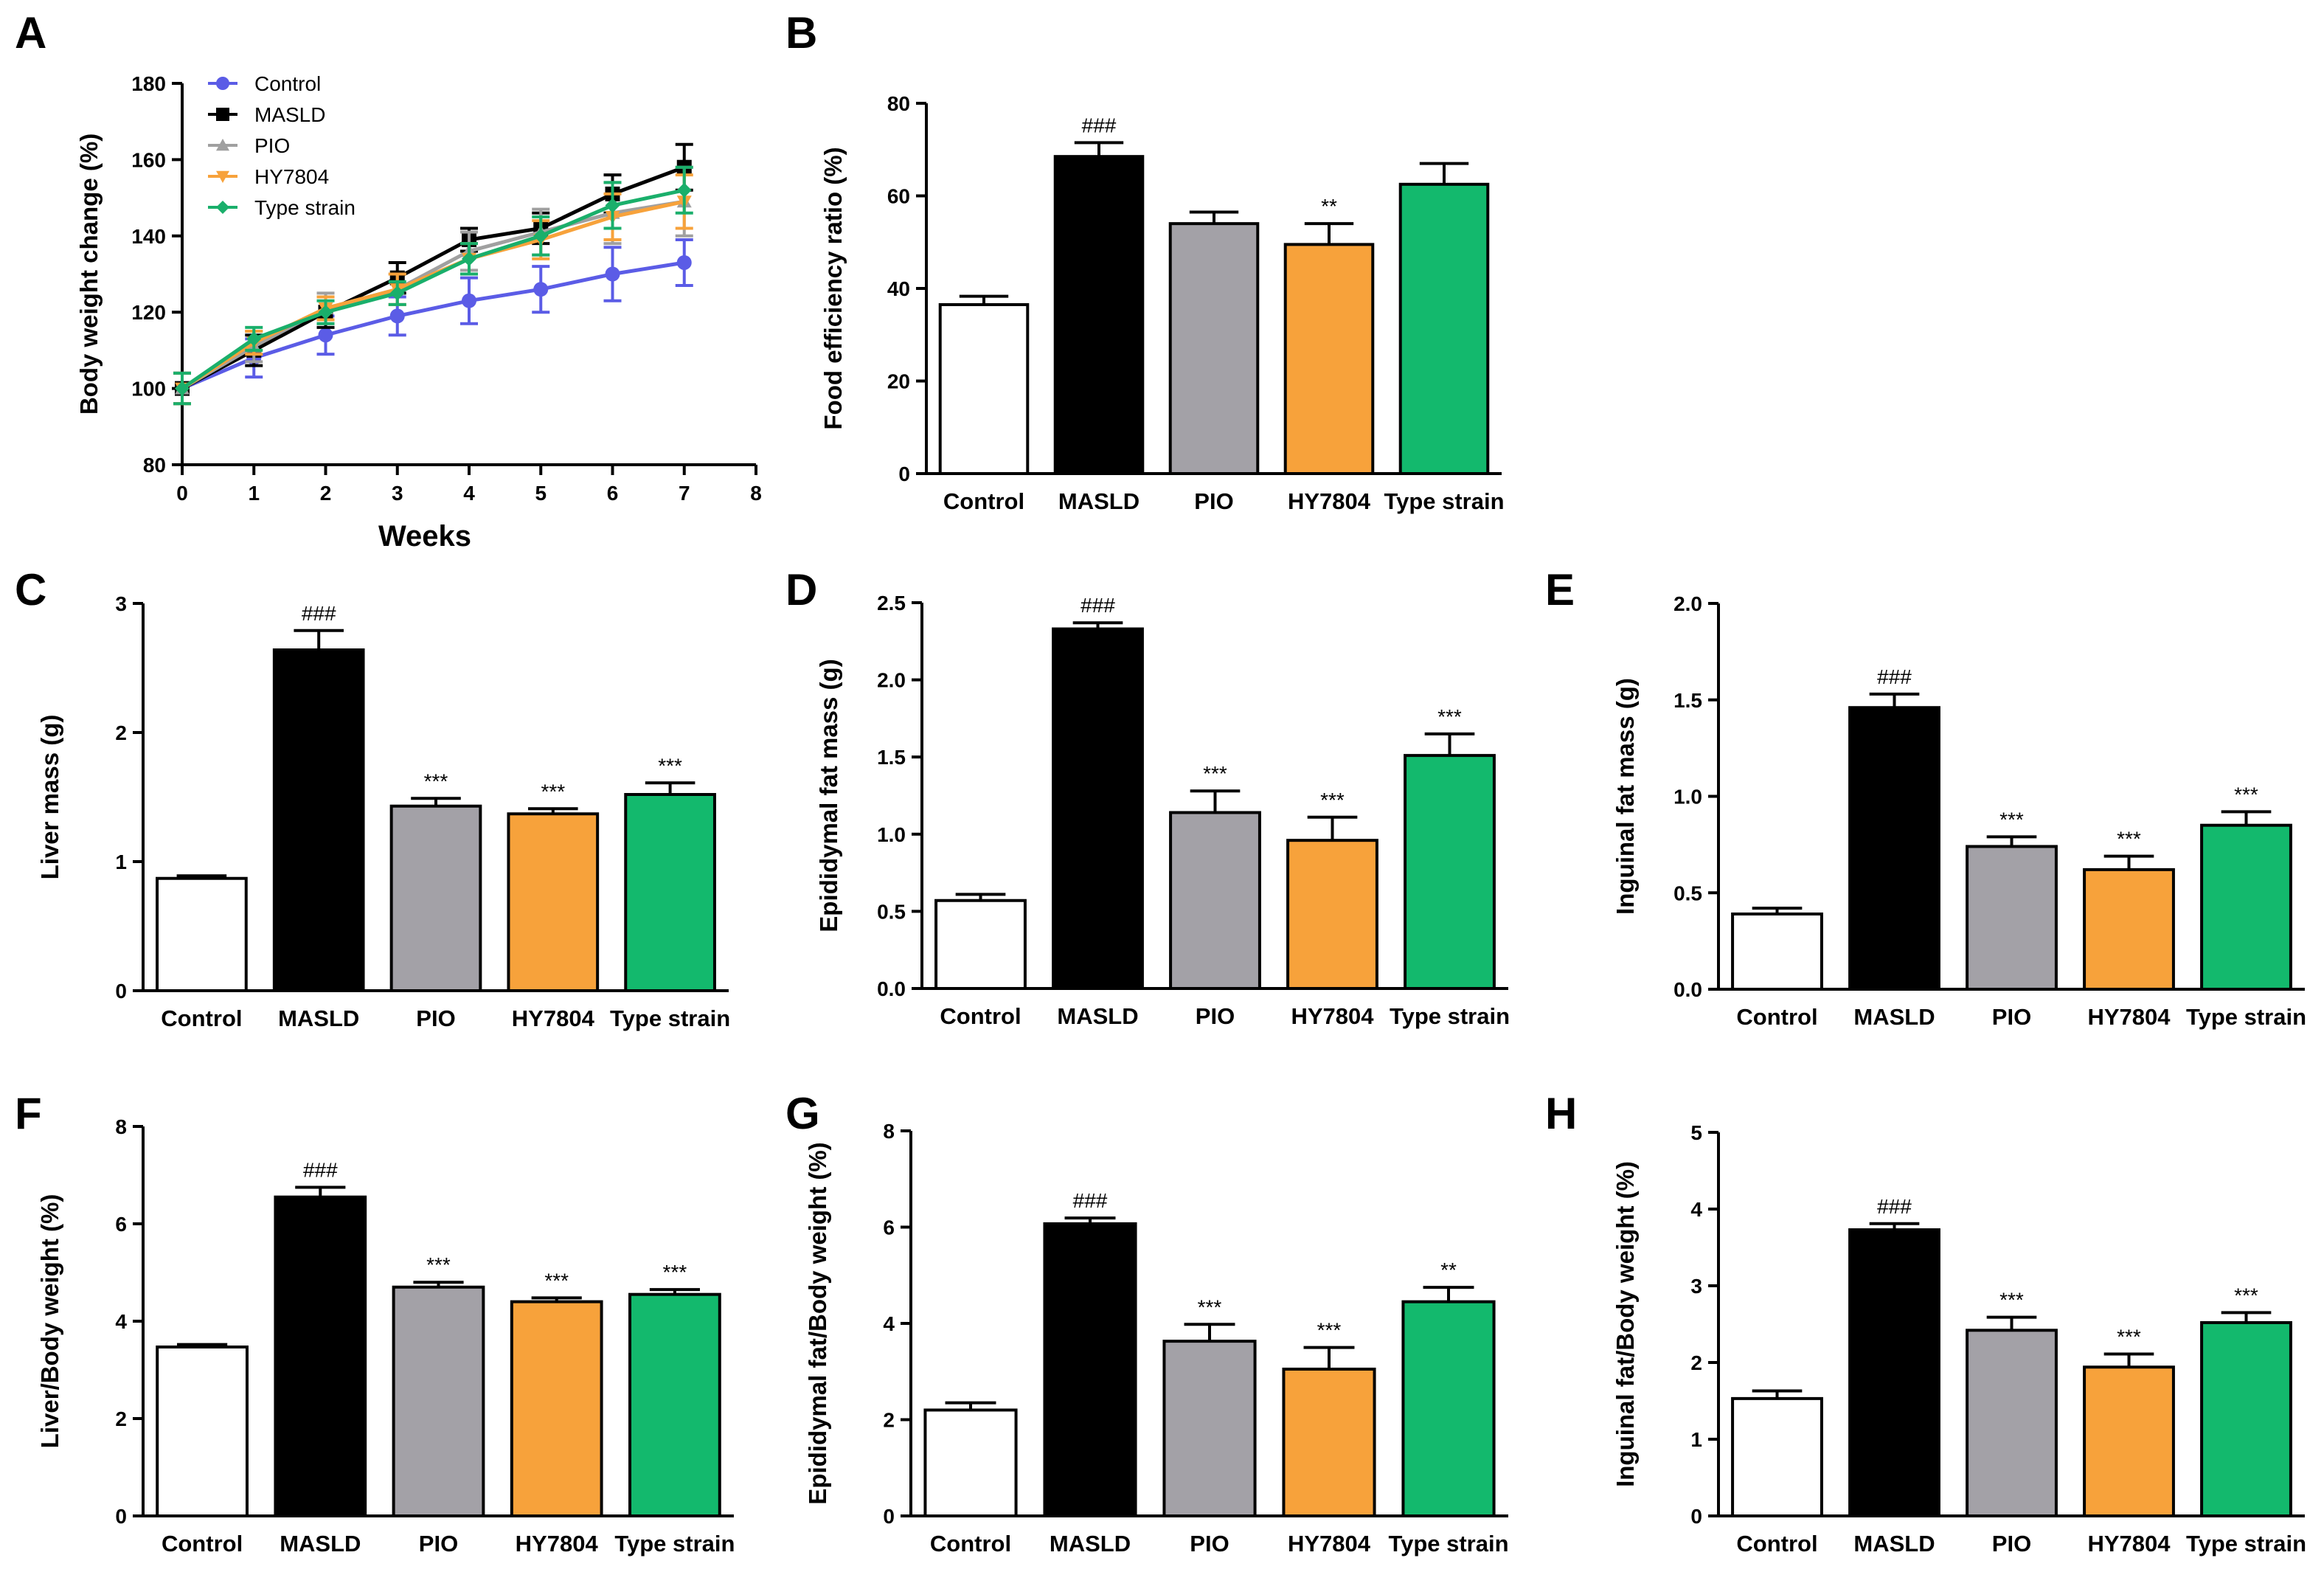  Describe the element at coordinates (899, 381) in the screenshot. I see `y-tick-label: 20` at that location.